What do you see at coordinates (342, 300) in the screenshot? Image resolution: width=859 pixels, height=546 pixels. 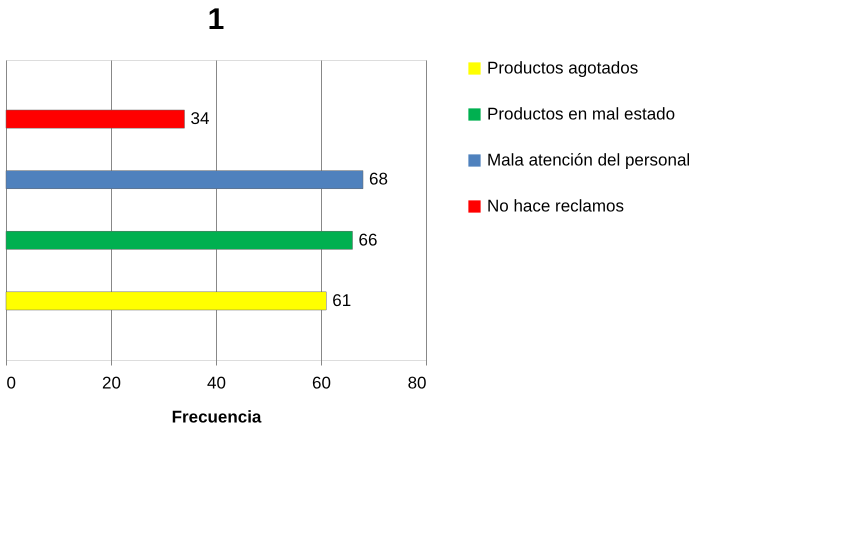 I see `data-label: 61` at bounding box center [342, 300].